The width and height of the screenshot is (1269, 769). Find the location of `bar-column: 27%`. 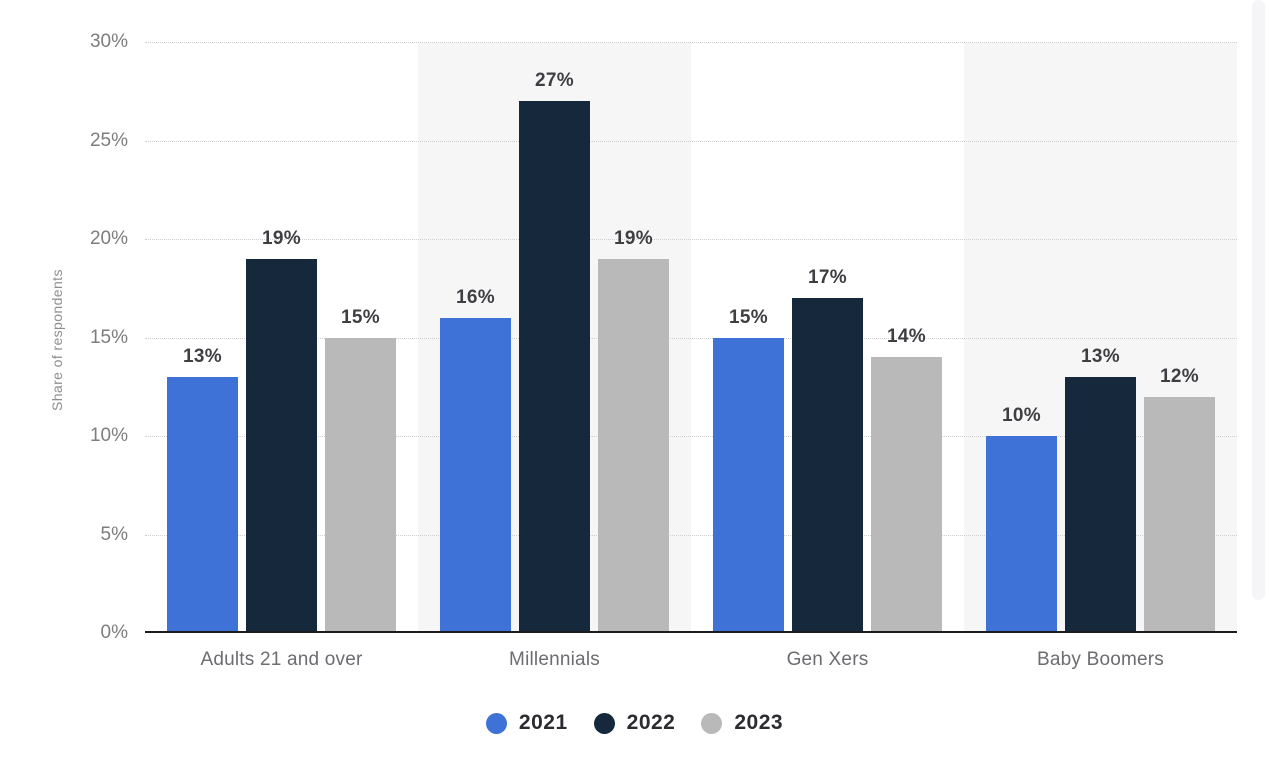

bar-column: 27% is located at coordinates (554, 337).